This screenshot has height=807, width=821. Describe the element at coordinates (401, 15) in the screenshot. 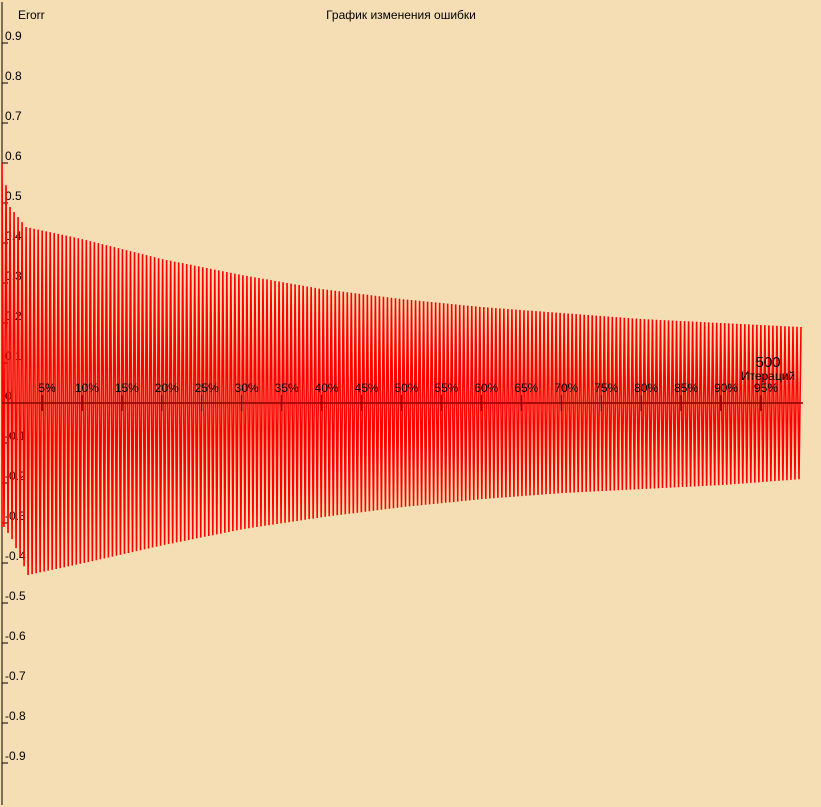

I see `chart-title: График изменения ошибки` at that location.